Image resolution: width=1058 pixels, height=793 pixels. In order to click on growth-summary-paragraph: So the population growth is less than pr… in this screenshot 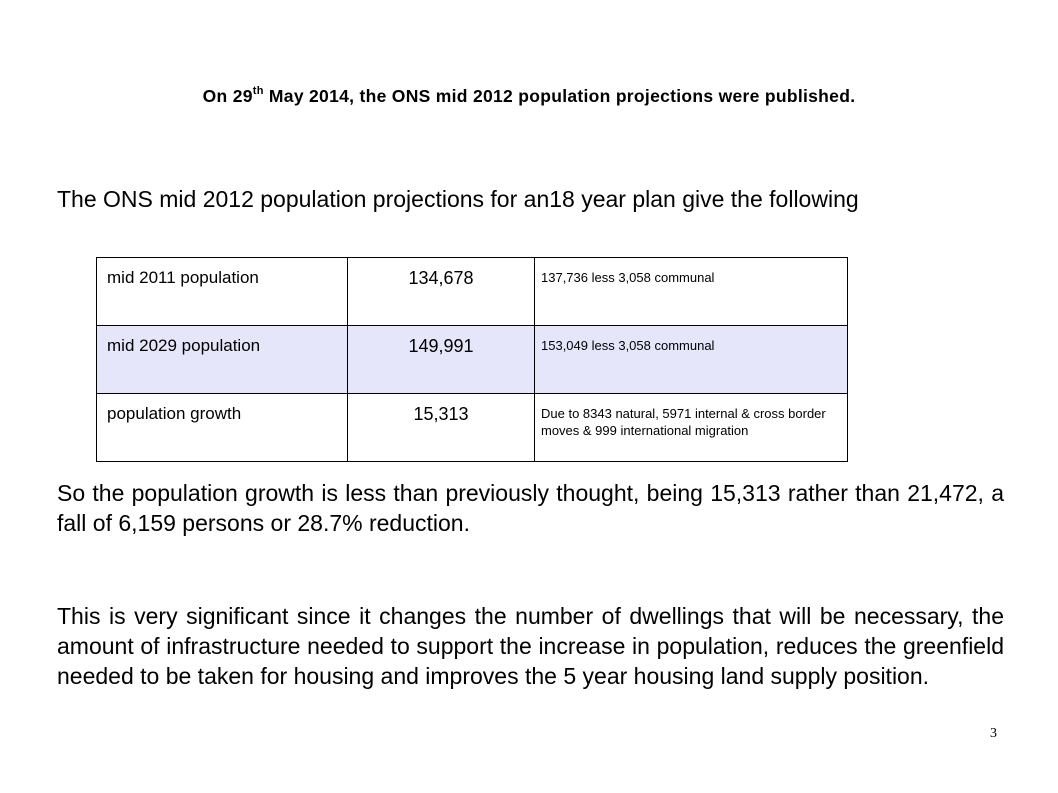, I will do `click(530, 508)`.